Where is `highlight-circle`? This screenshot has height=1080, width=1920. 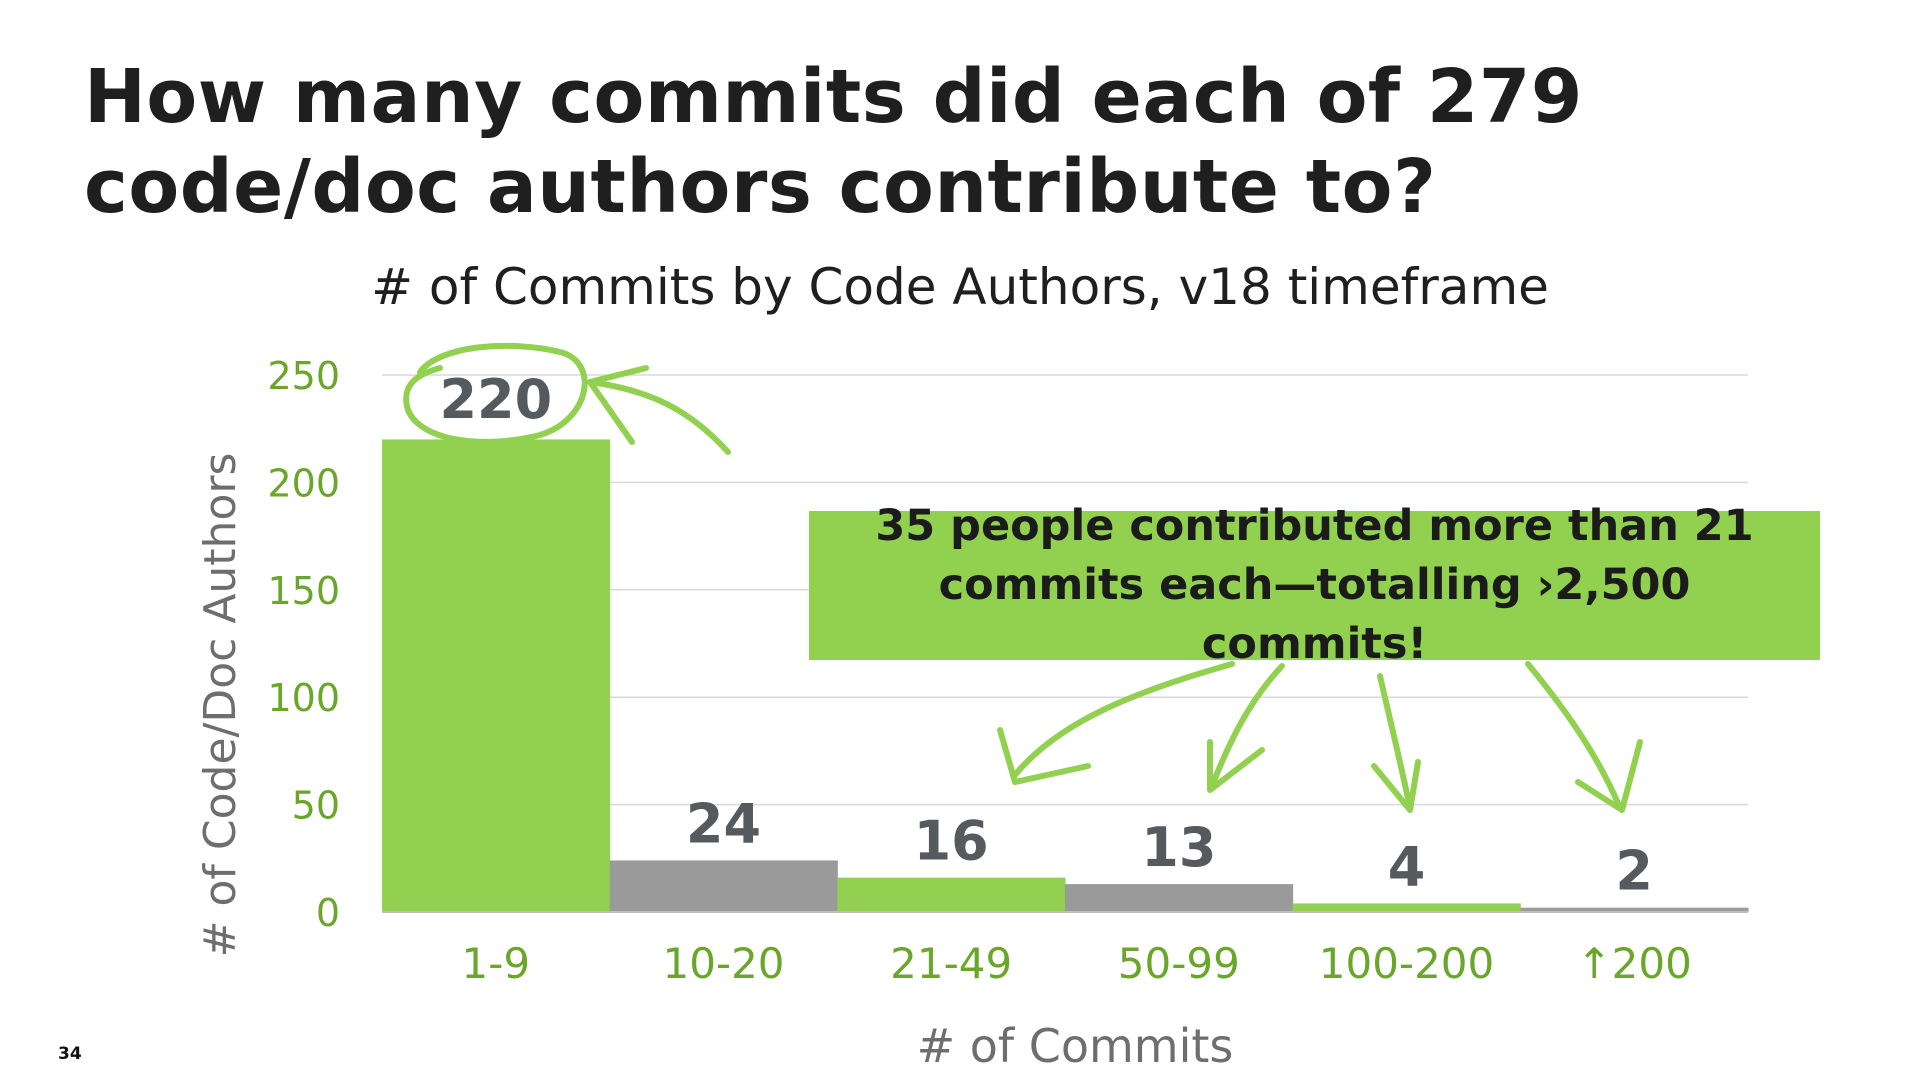
highlight-circle is located at coordinates (495, 393).